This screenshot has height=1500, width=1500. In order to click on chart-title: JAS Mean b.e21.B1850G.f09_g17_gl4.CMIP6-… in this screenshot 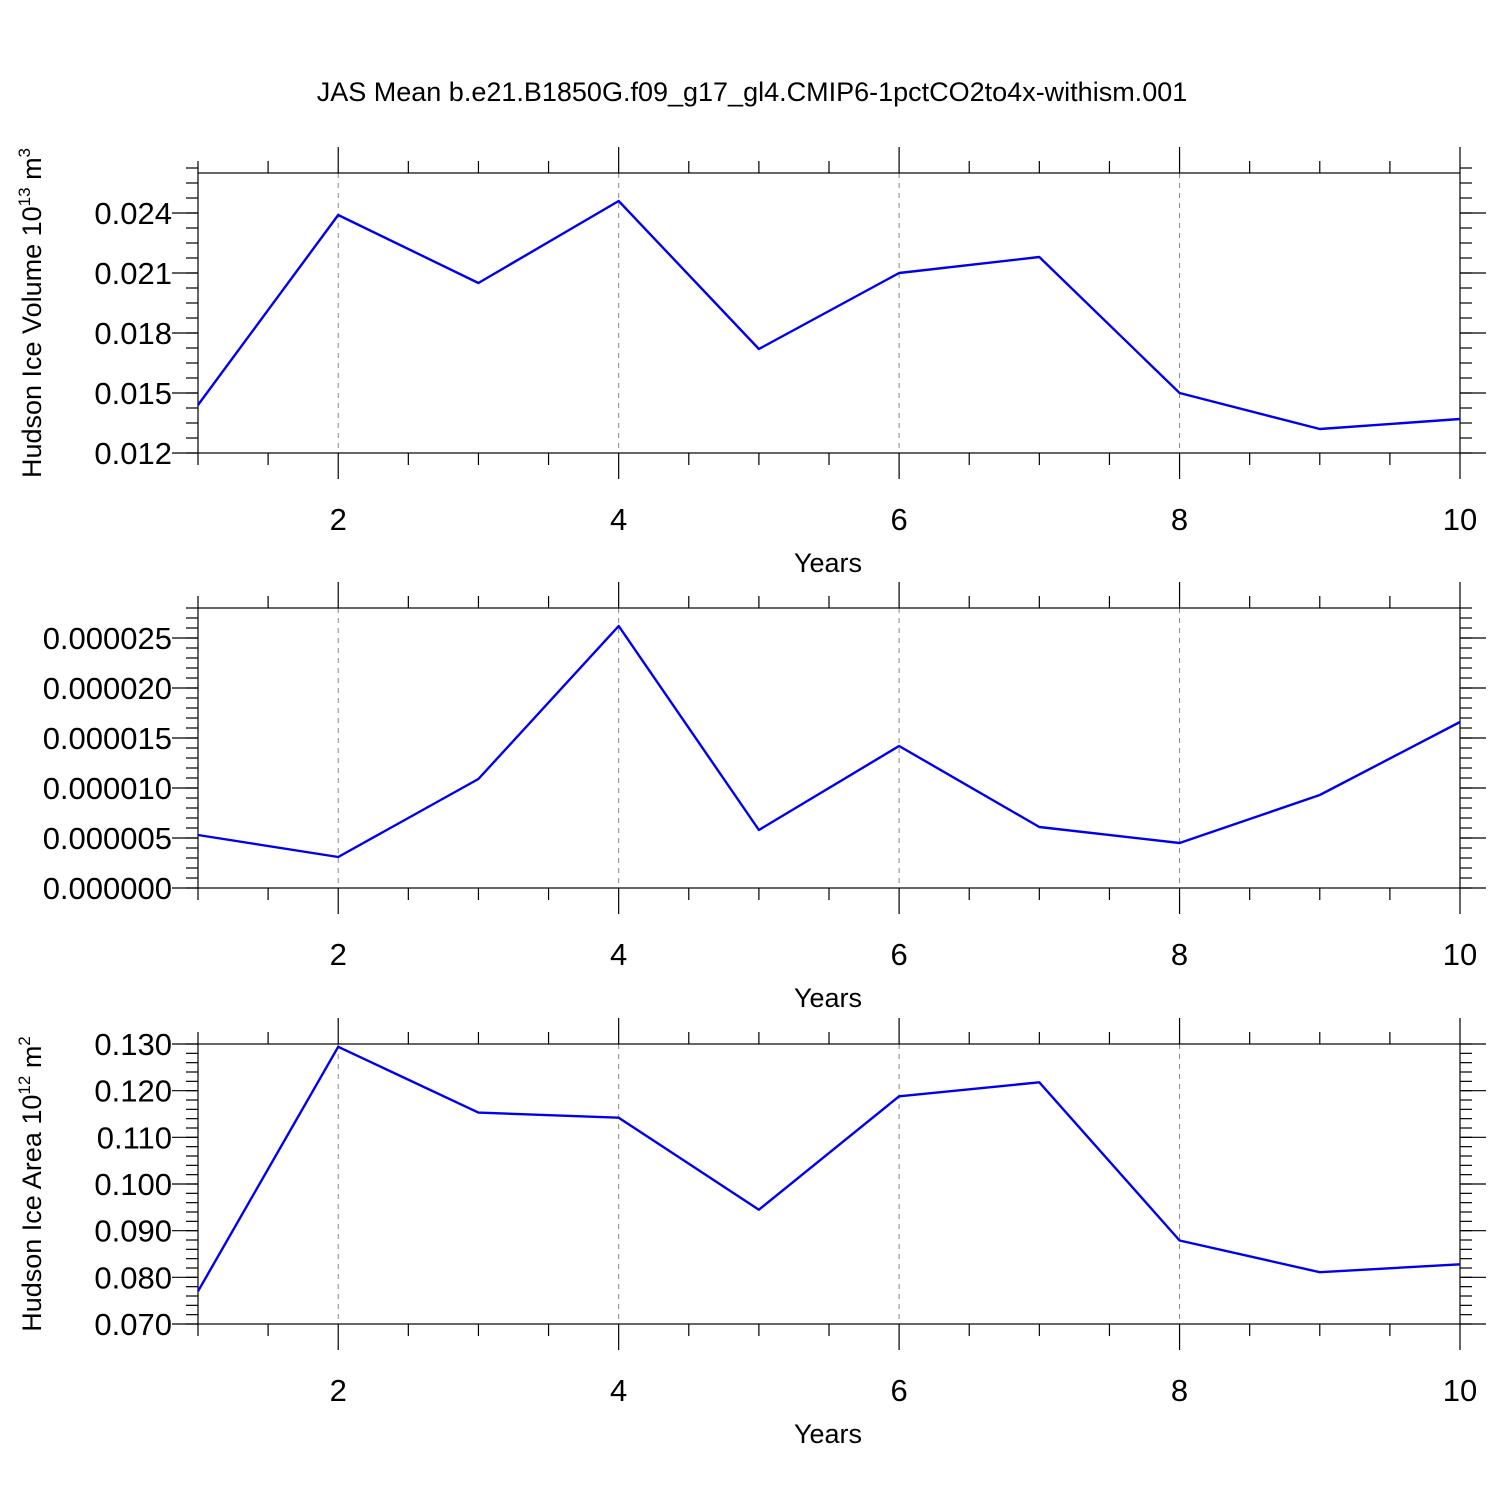, I will do `click(752, 92)`.